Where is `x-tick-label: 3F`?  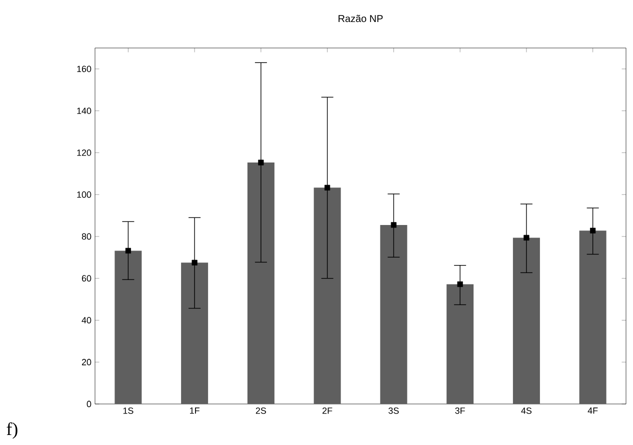 x-tick-label: 3F is located at coordinates (460, 411).